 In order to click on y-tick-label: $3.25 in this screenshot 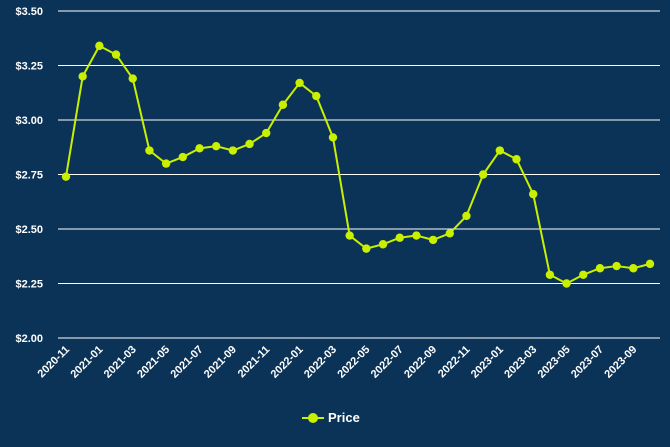, I will do `click(29, 67)`.